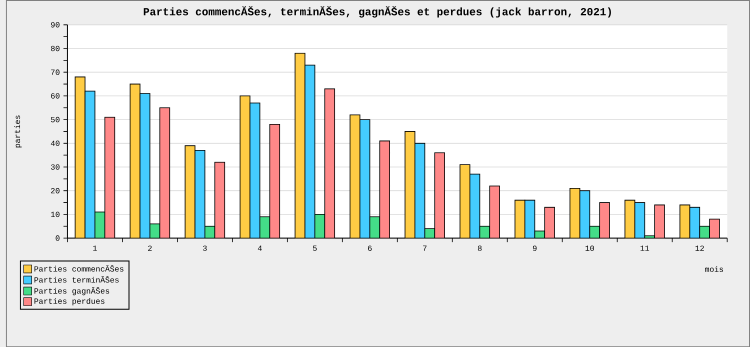 The height and width of the screenshot is (347, 750). What do you see at coordinates (377, 12) in the screenshot?
I see `chart-title: Parties commencĂŠes, terminĂŠes, gagnĂŠes et perdues (jack barron, 2021)` at bounding box center [377, 12].